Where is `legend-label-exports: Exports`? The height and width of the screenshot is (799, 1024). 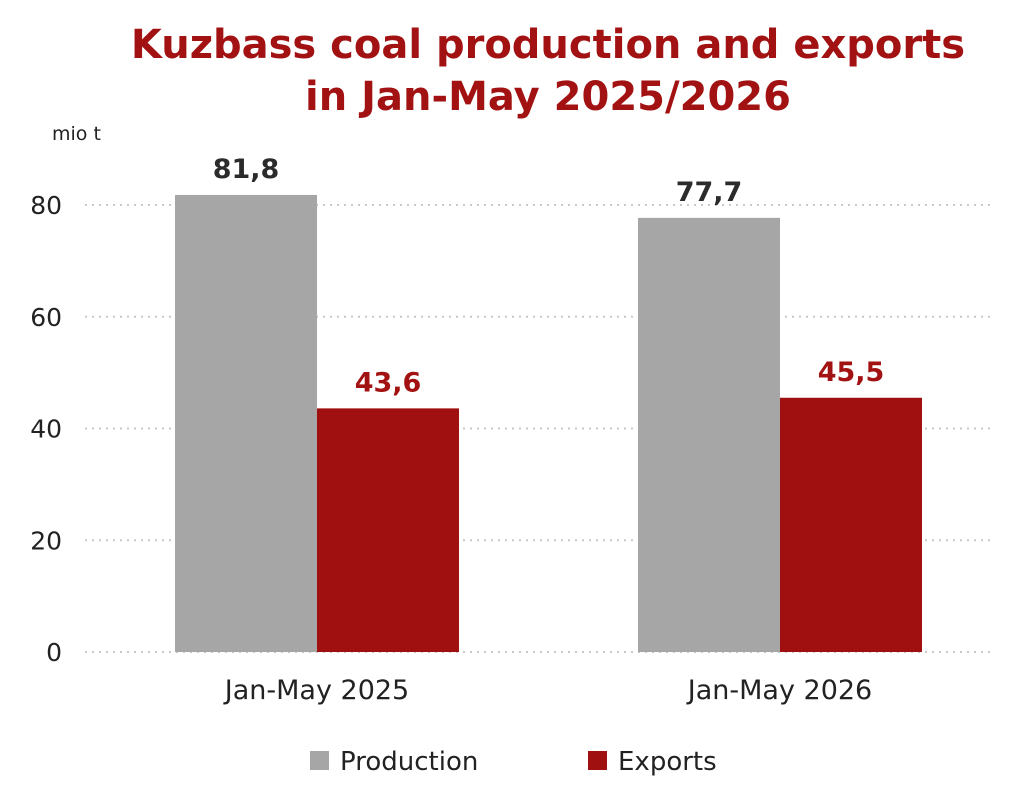 legend-label-exports: Exports is located at coordinates (667, 762).